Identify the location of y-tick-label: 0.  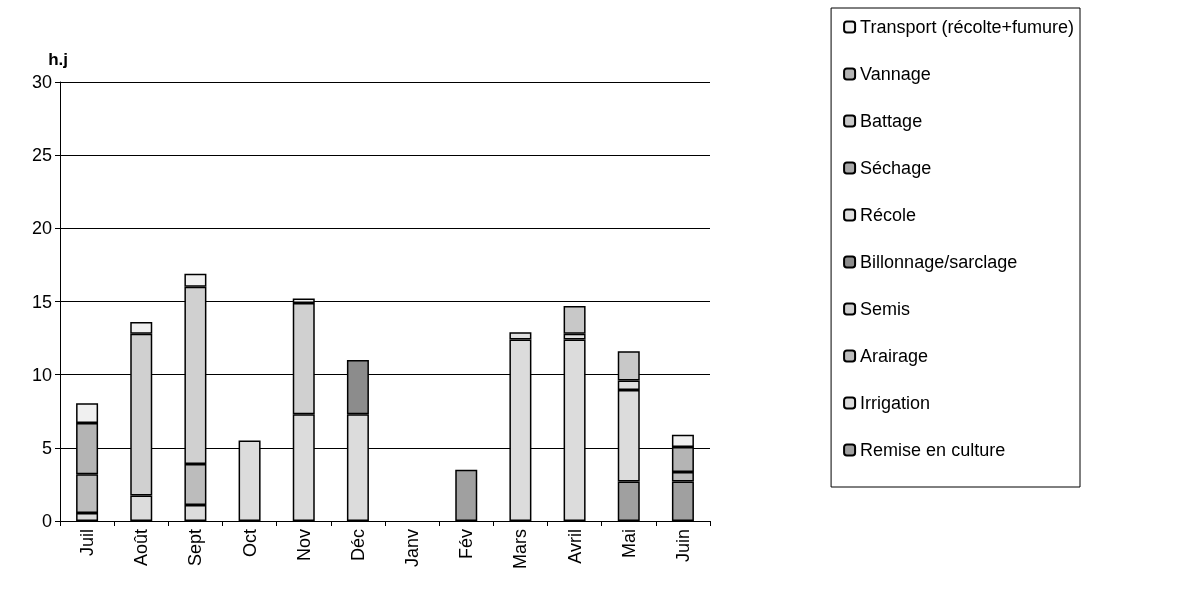
(46, 521).